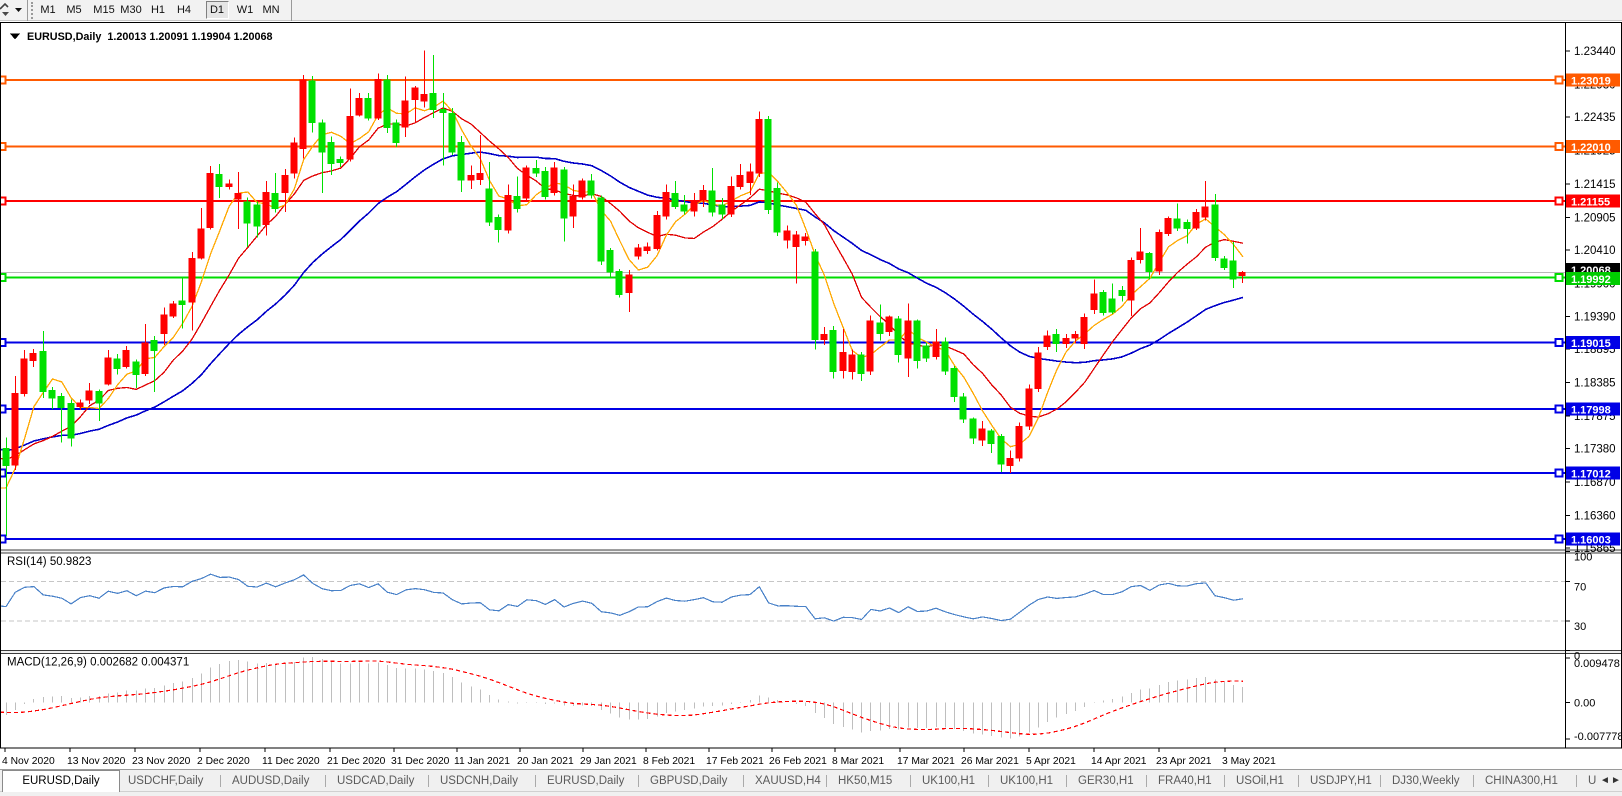 This screenshot has width=1622, height=796. Describe the element at coordinates (1595, 450) in the screenshot. I see `svg-text: 1.17380` at that location.